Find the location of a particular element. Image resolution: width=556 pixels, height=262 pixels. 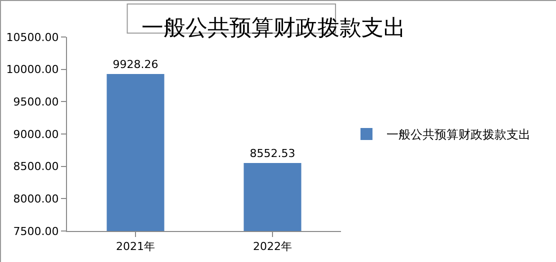

x-tick-label: 2021年 is located at coordinates (135, 247).